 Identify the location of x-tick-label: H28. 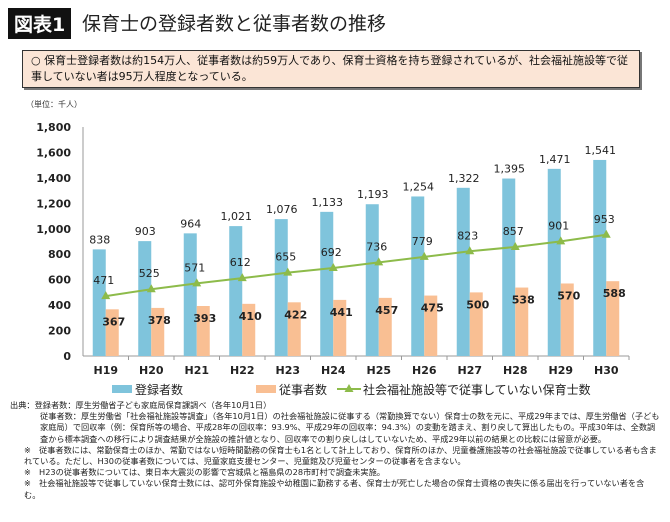
(515, 370).